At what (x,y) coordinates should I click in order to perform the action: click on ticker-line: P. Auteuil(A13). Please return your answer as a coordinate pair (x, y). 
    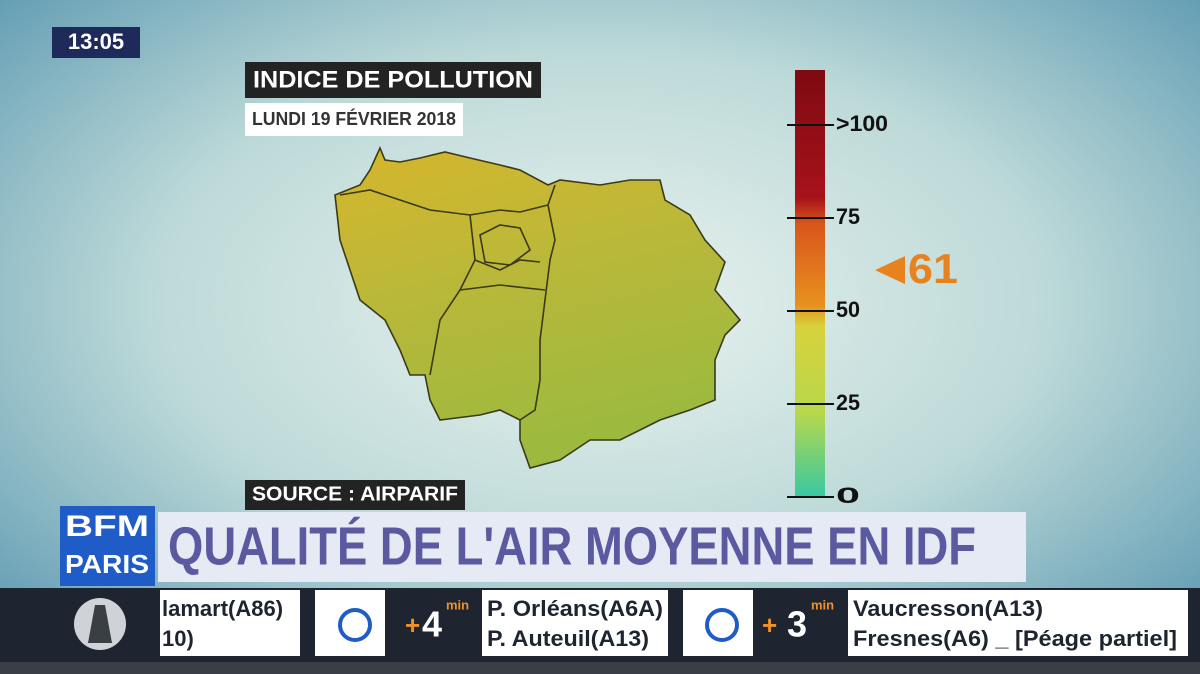
    Looking at the image, I should click on (568, 638).